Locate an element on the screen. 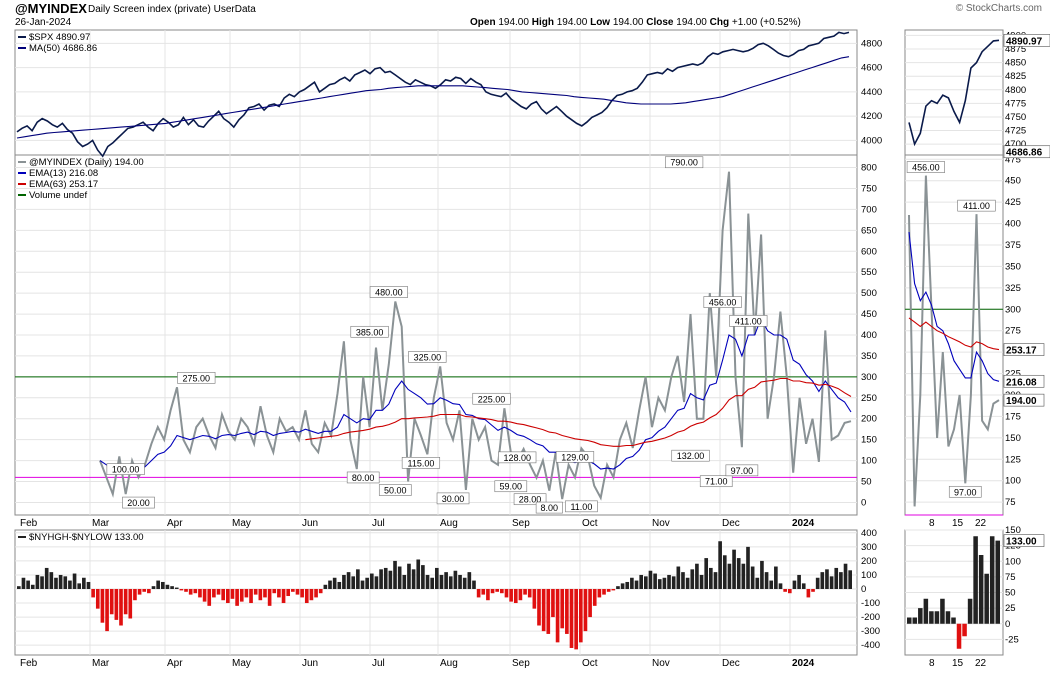  month-label-index: Dec is located at coordinates (731, 523).